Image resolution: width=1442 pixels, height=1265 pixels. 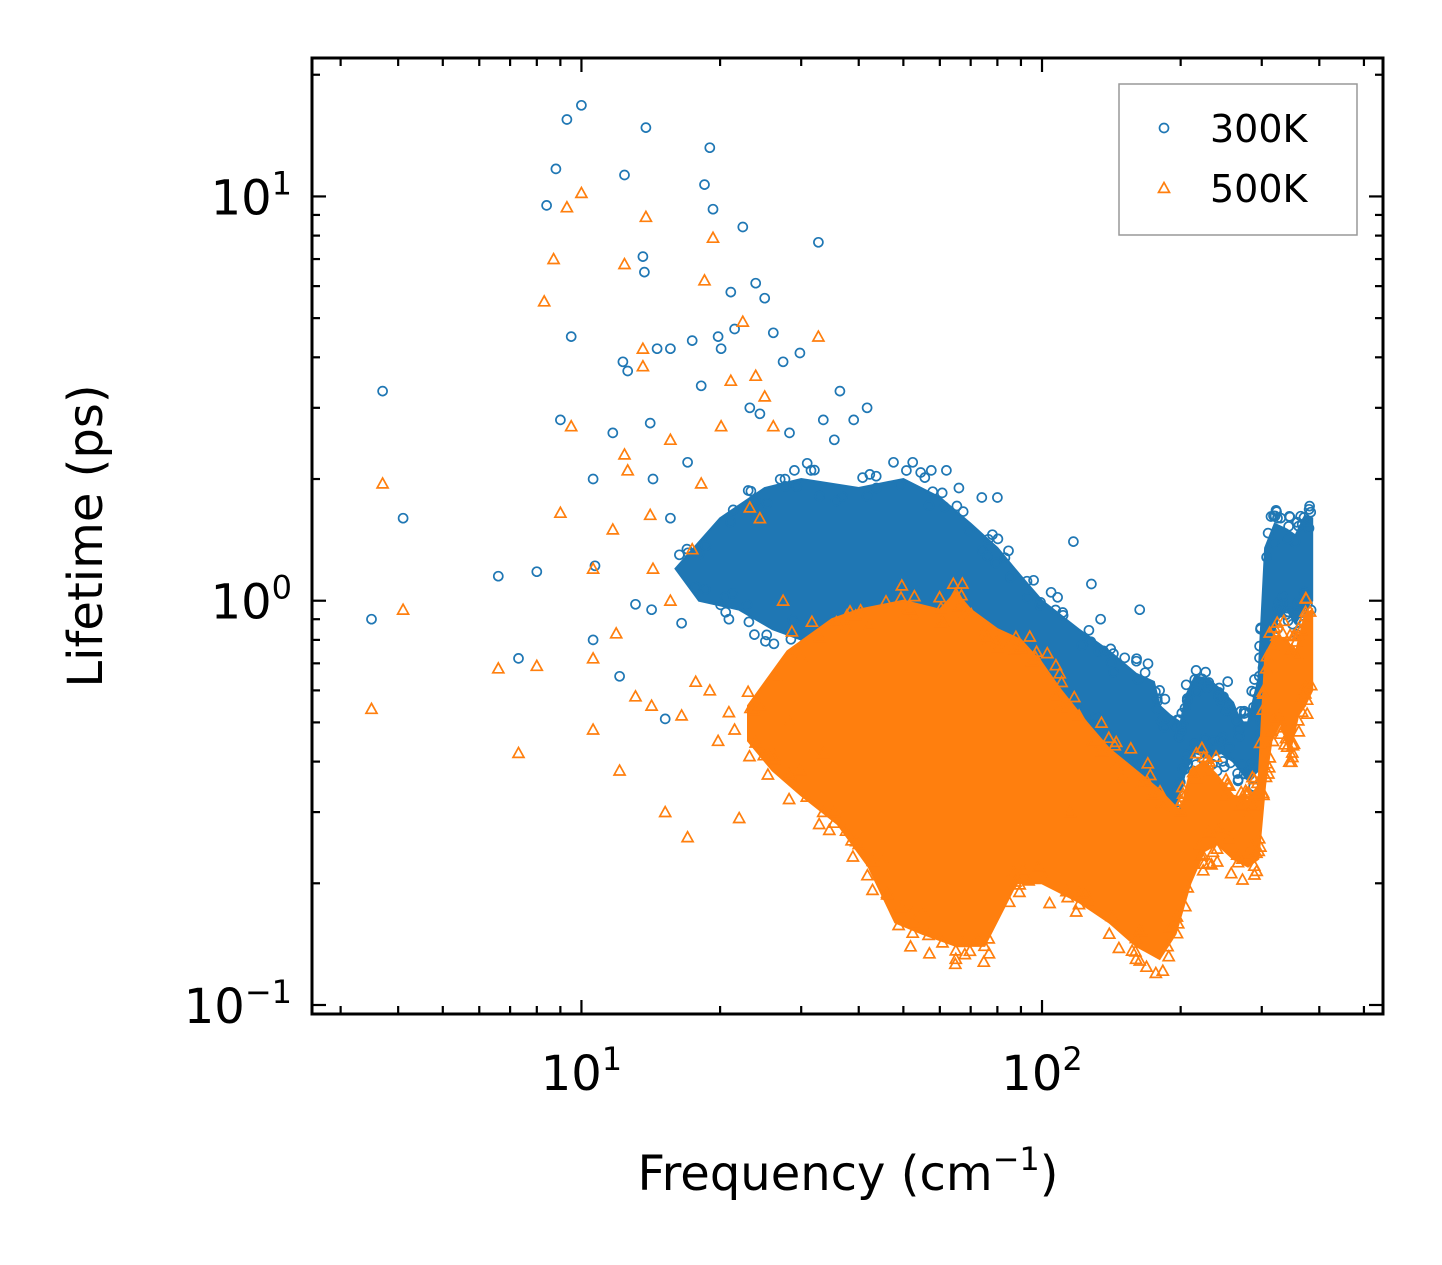 What do you see at coordinates (847, 1171) in the screenshot?
I see `x-axis-title: Frequency (cm−1)` at bounding box center [847, 1171].